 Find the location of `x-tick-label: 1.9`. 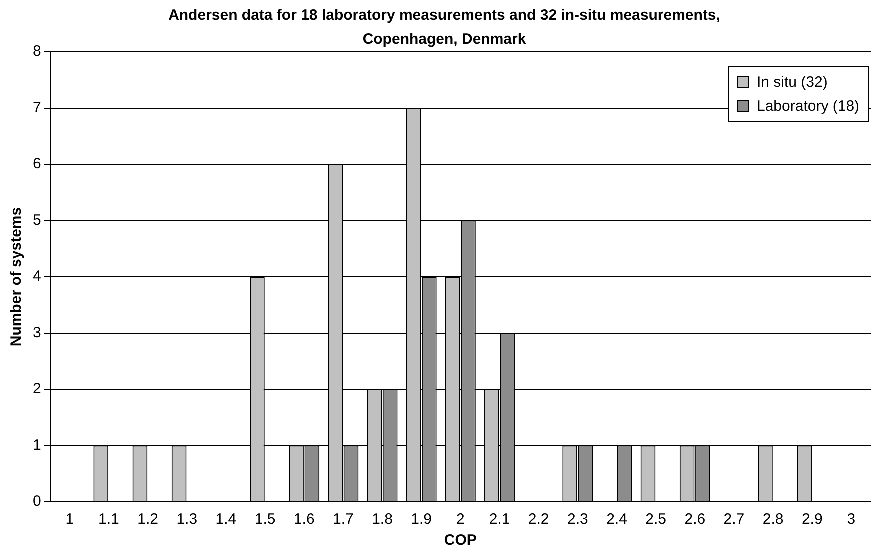

x-tick-label: 1.9 is located at coordinates (421, 519).